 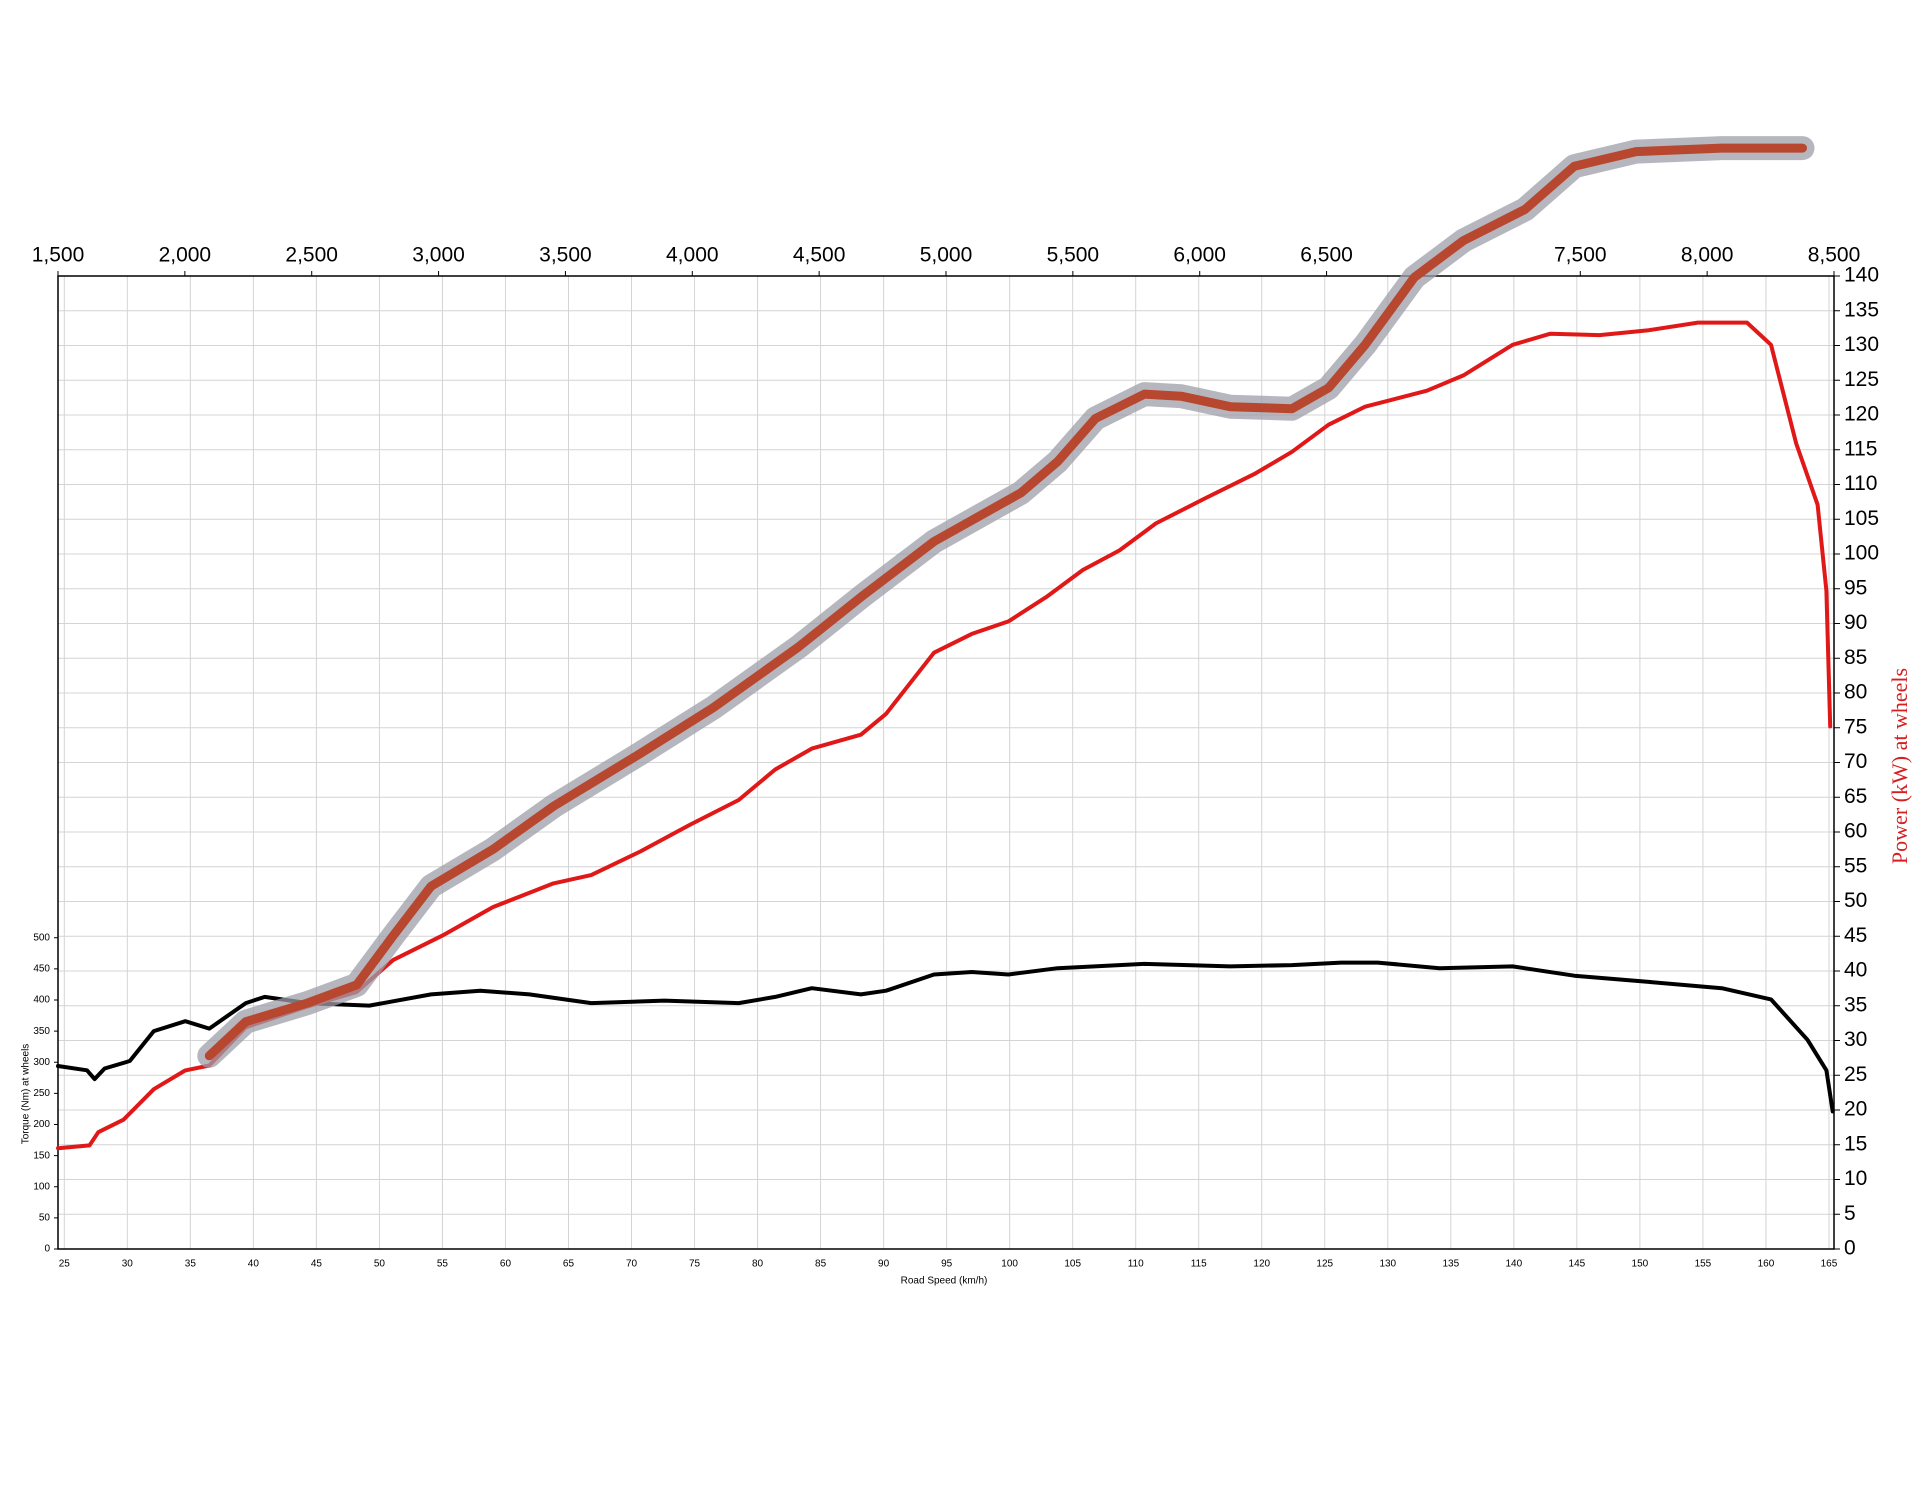 I want to click on x-tick-label: 95, so click(x=947, y=1264).